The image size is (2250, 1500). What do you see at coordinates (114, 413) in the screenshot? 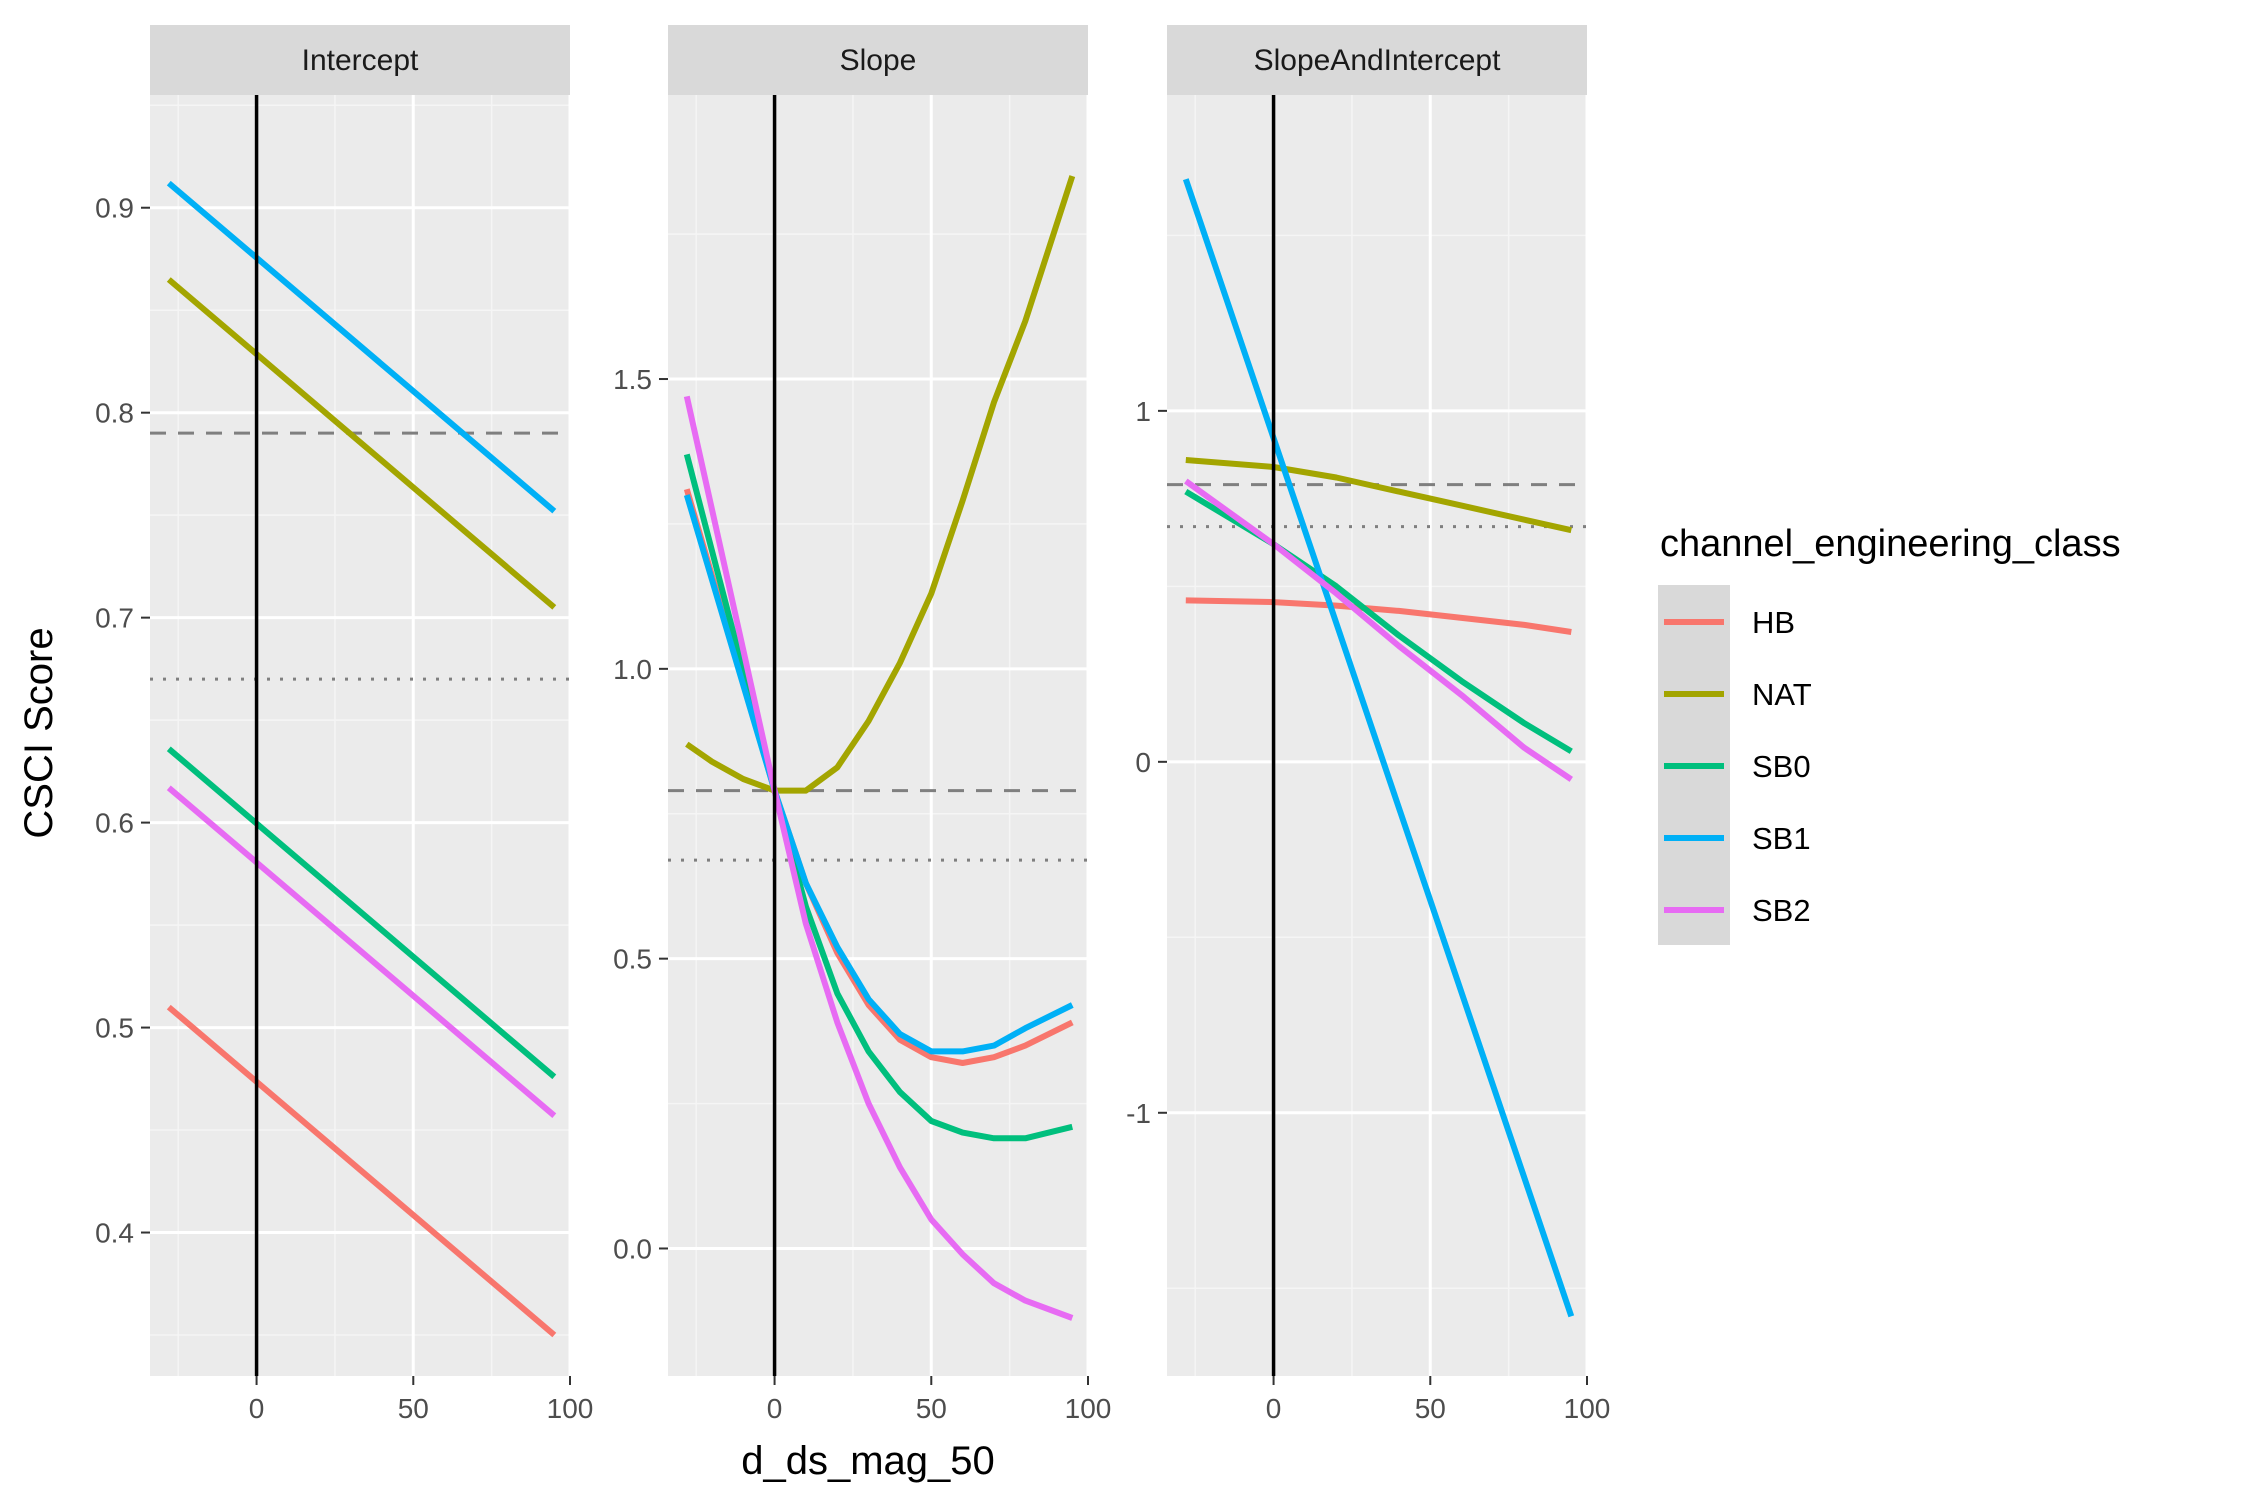
I see `y-tick-label: 0.8` at bounding box center [114, 413].